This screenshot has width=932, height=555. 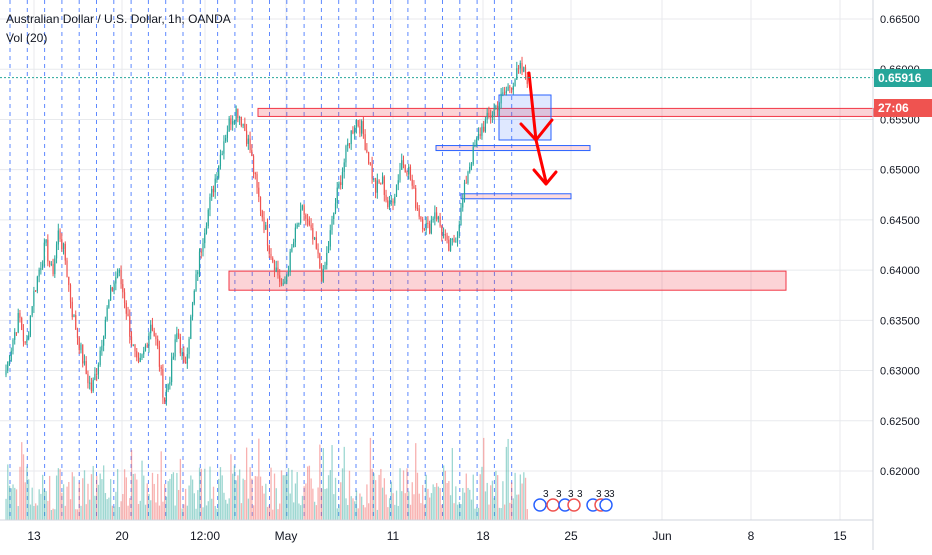 I want to click on price-tick-label: 0.62500, so click(x=900, y=422).